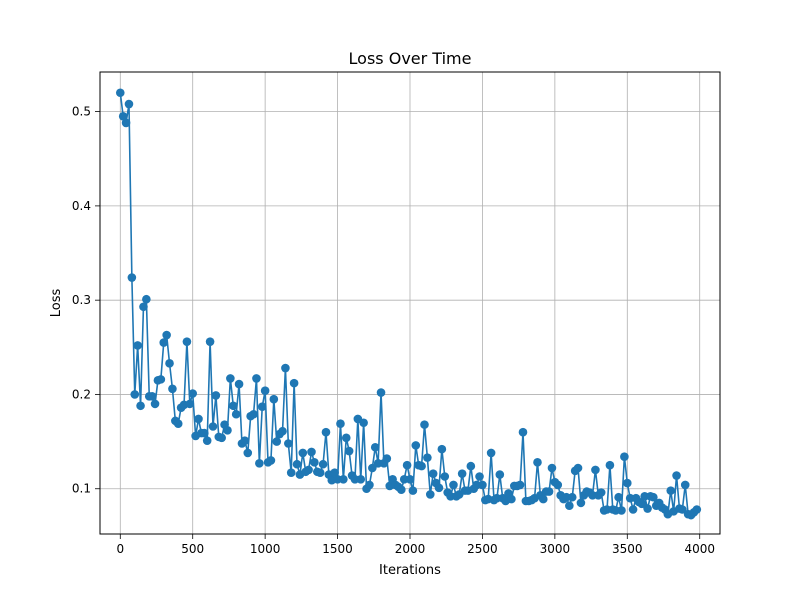 This screenshot has height=600, width=800. I want to click on x-tick-label: 1500, so click(337, 549).